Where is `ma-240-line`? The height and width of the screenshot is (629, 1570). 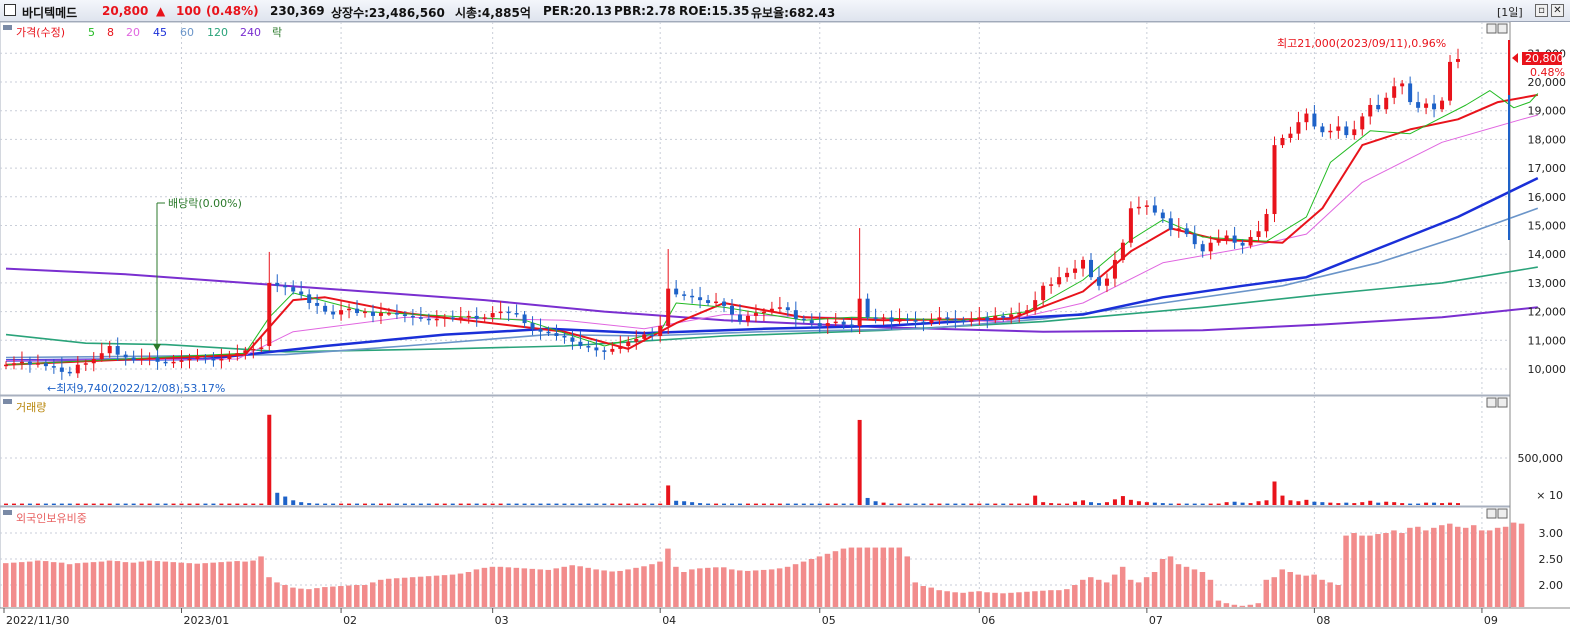 ma-240-line is located at coordinates (771, 300).